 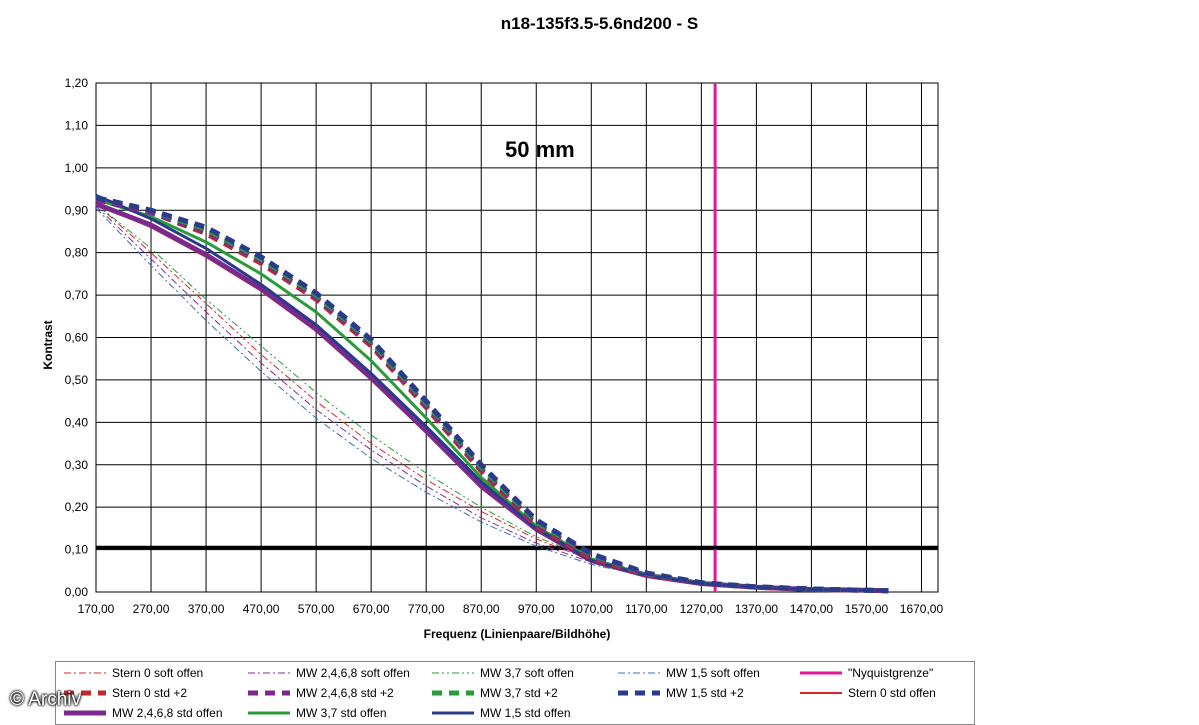 What do you see at coordinates (77, 550) in the screenshot?
I see `y-tick-label: 0,10` at bounding box center [77, 550].